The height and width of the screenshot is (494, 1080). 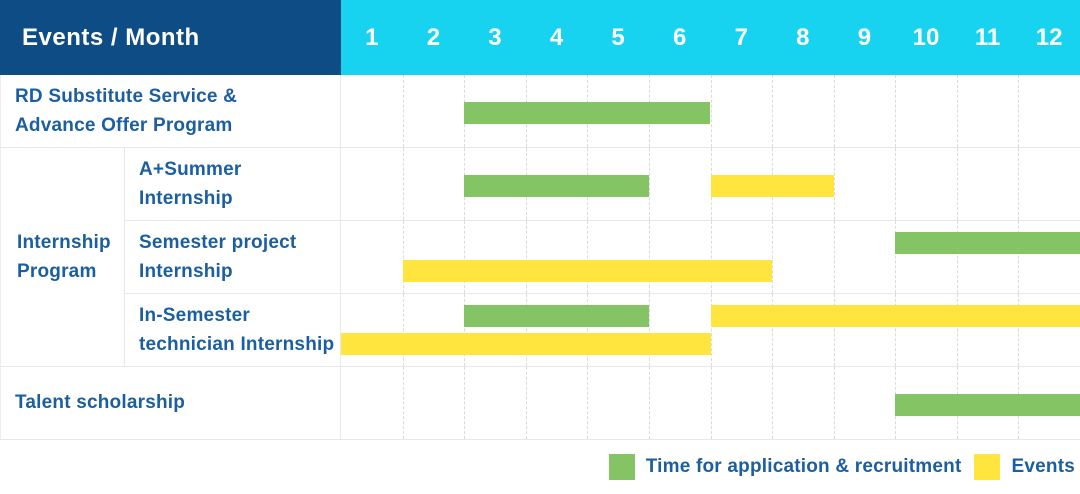 What do you see at coordinates (926, 37) in the screenshot?
I see `month-label: 10` at bounding box center [926, 37].